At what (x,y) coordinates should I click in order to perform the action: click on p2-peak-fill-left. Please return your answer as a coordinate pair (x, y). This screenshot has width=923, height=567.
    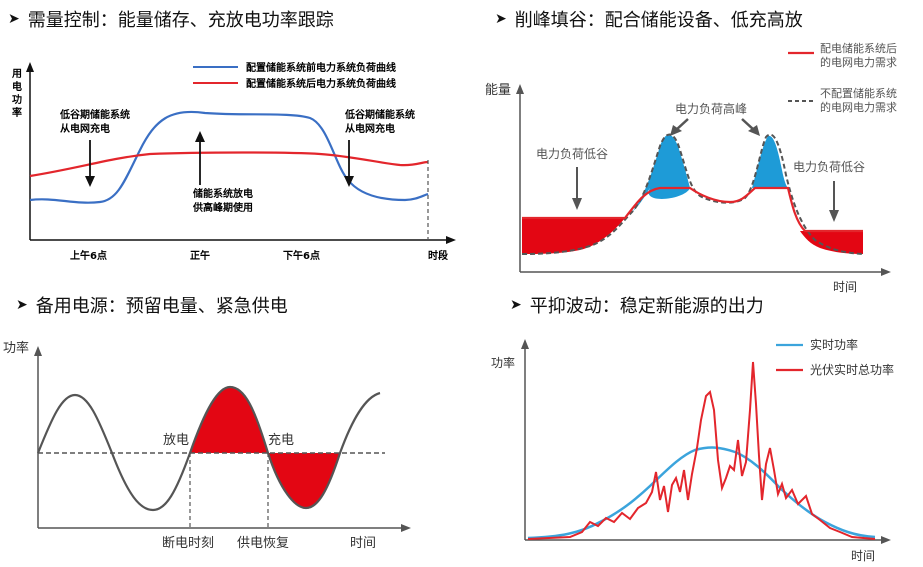
    Looking at the image, I should click on (661, 173).